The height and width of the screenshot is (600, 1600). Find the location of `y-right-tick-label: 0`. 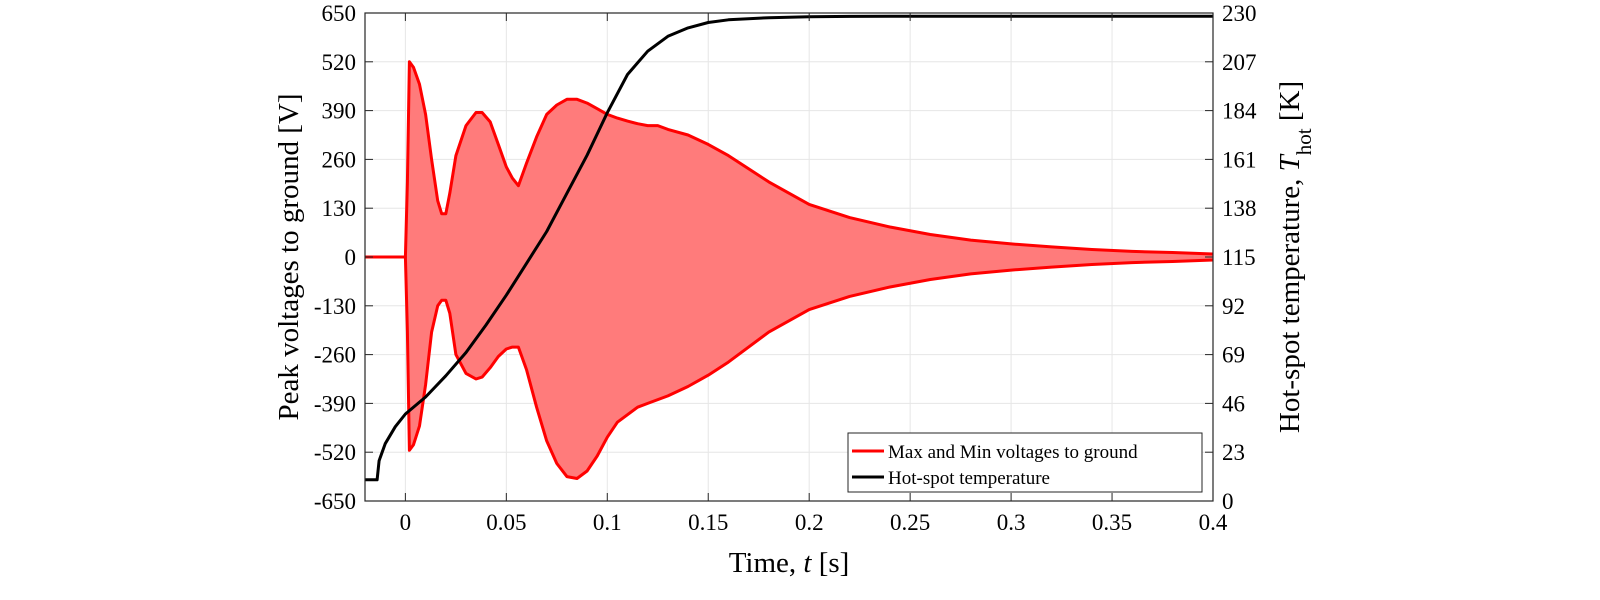

y-right-tick-label: 0 is located at coordinates (1228, 501).